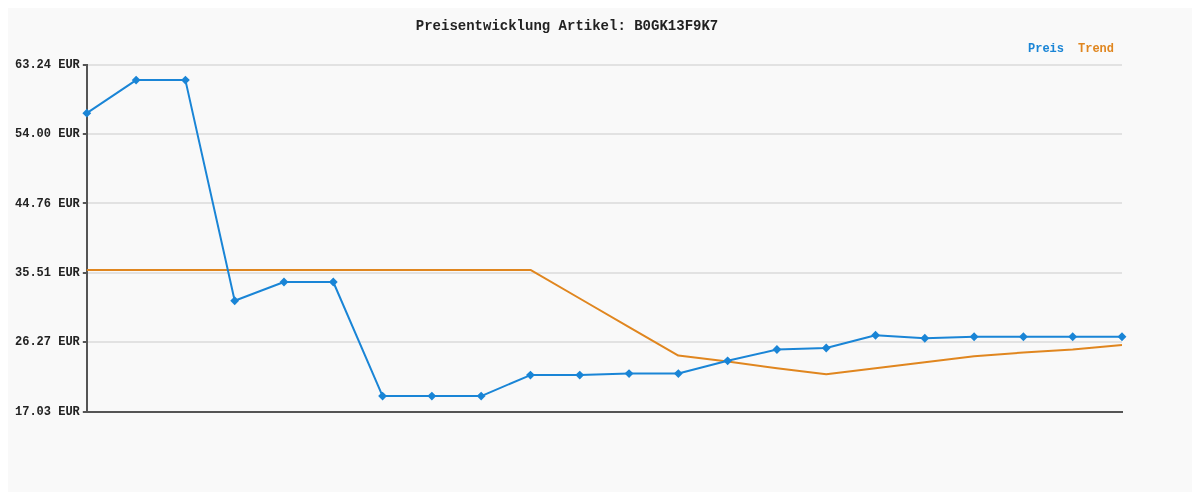  What do you see at coordinates (48, 342) in the screenshot?
I see `y-tick-label: 26.27 EUR` at bounding box center [48, 342].